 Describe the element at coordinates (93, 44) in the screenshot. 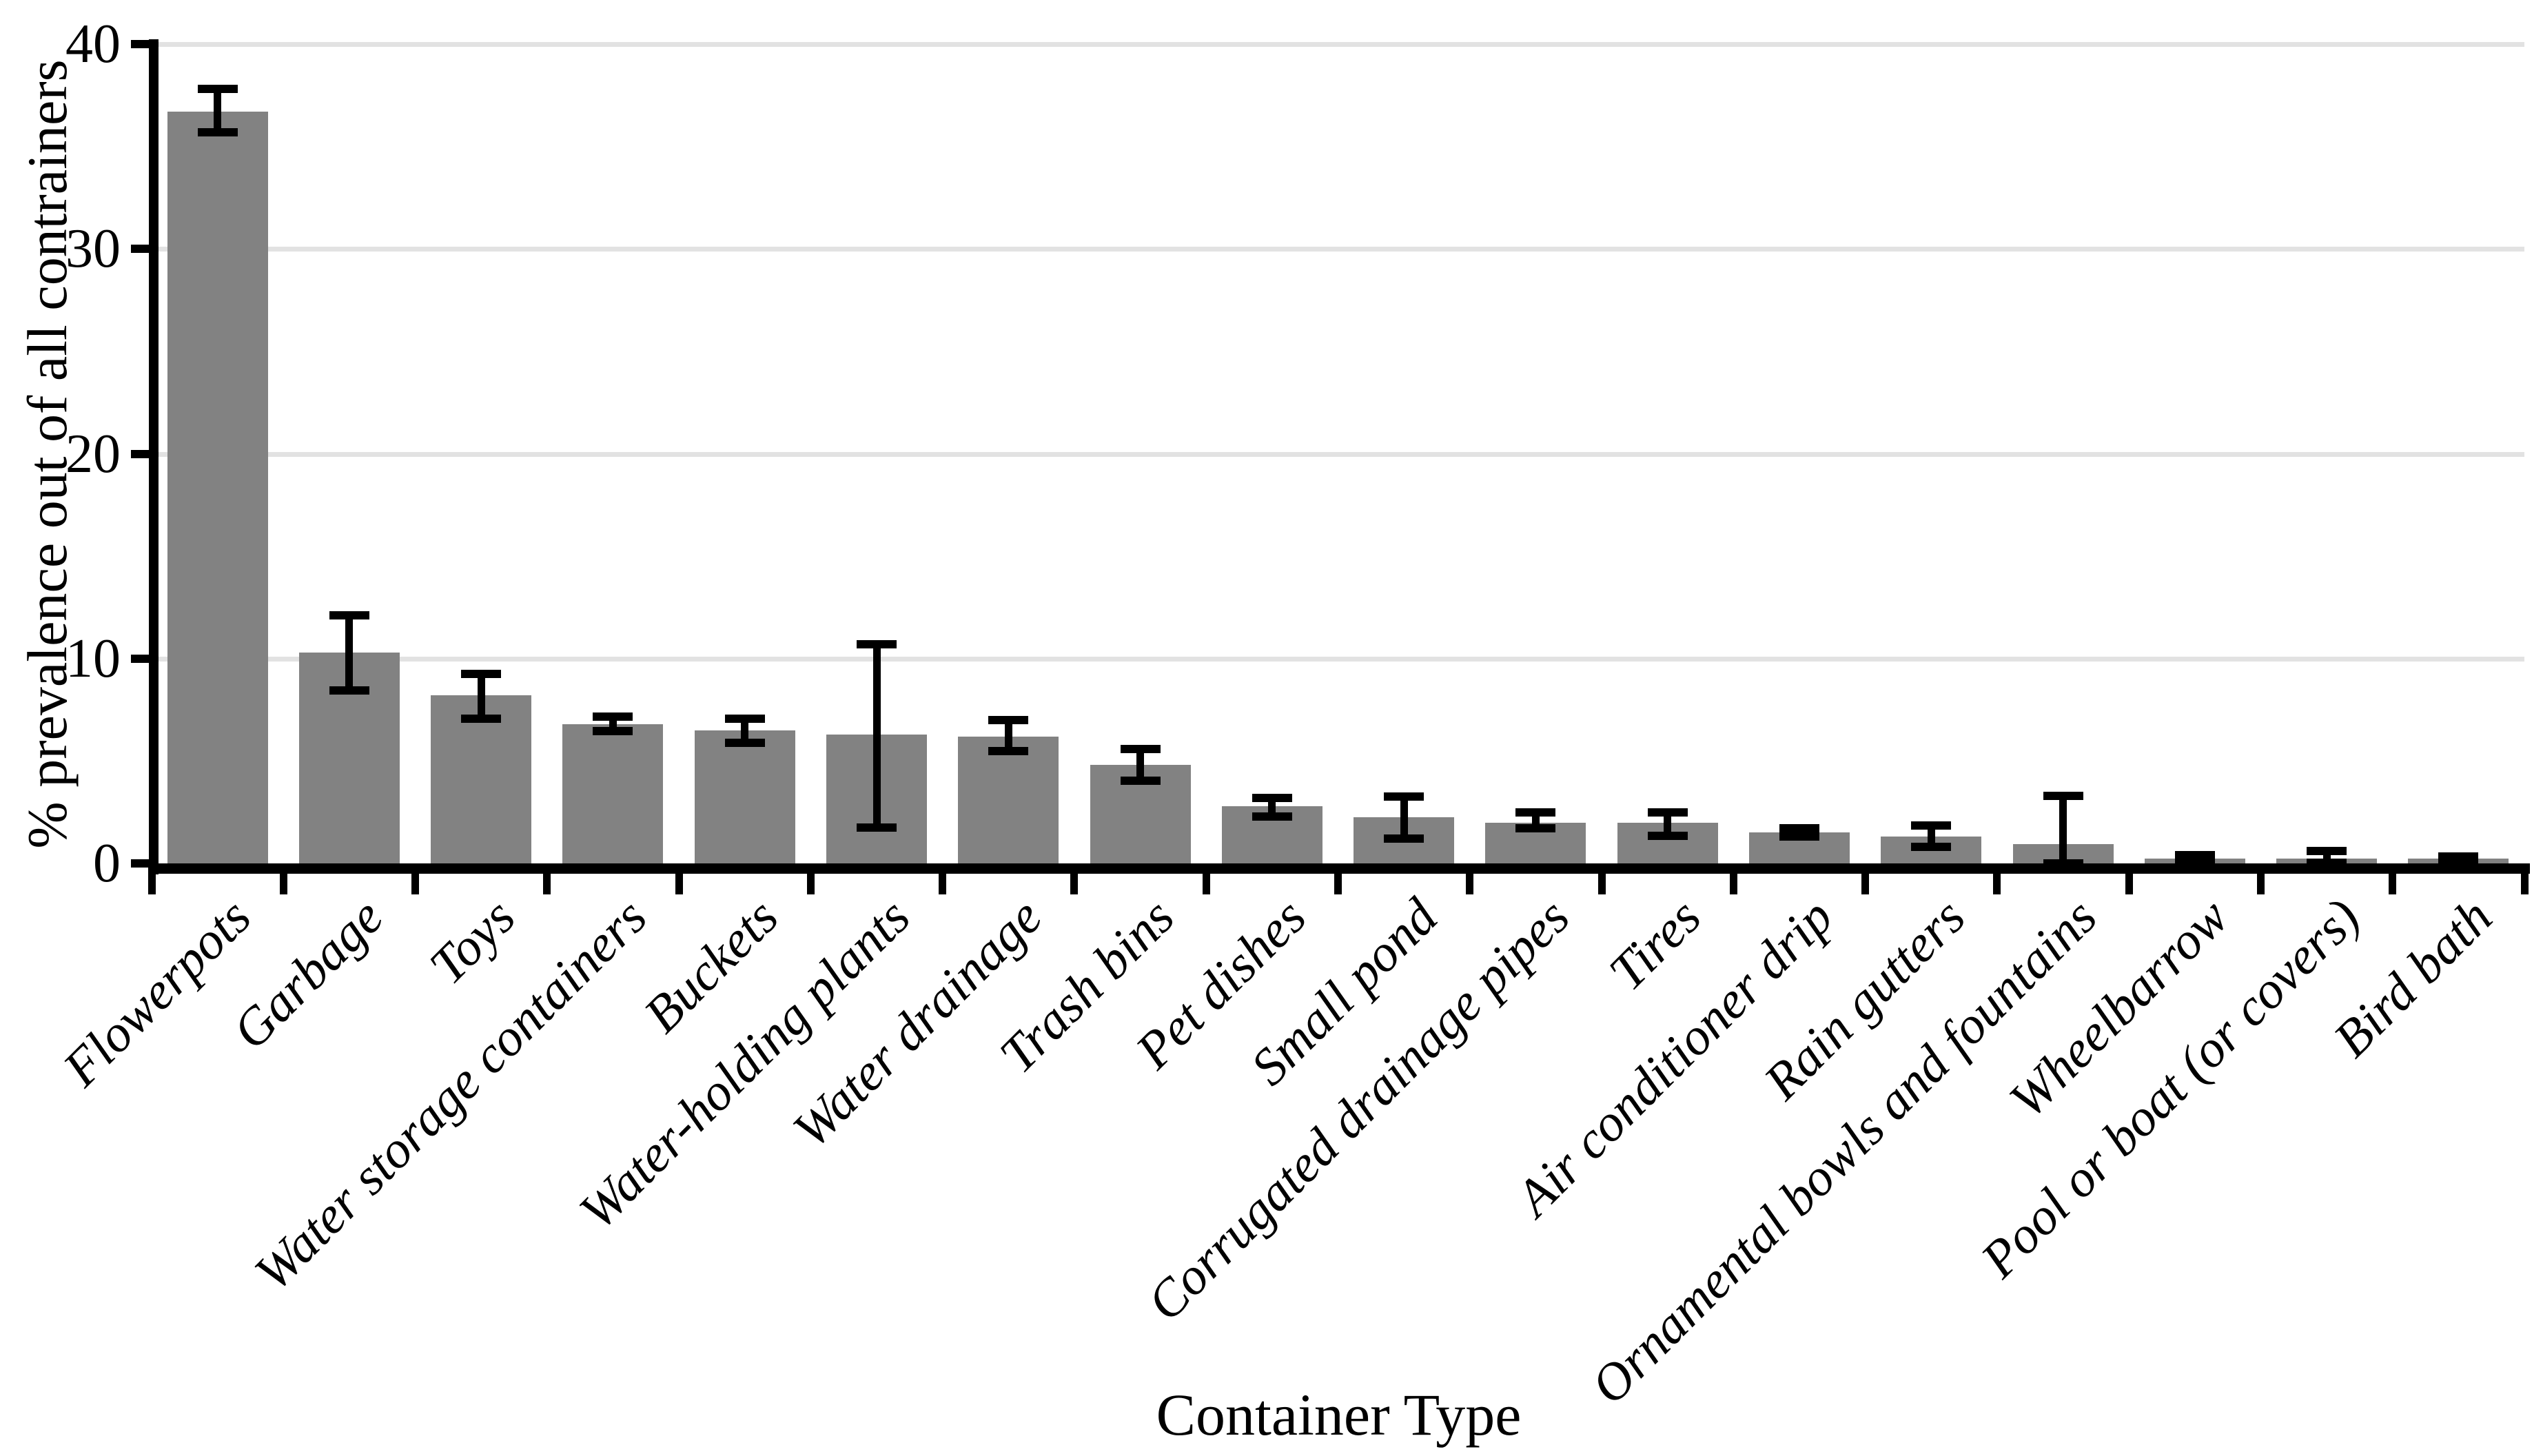

I see `y-tick-label: 40` at that location.